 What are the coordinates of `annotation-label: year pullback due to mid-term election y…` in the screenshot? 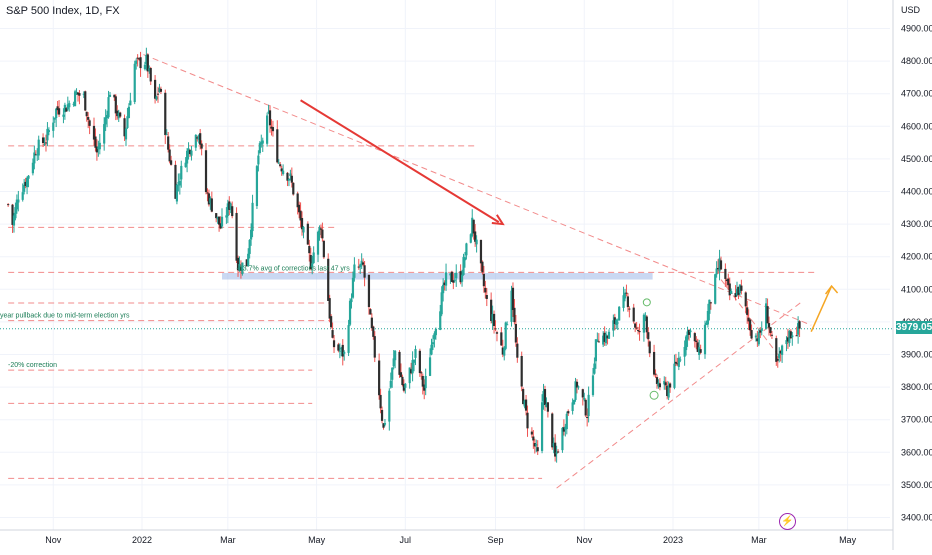 It's located at (65, 315).